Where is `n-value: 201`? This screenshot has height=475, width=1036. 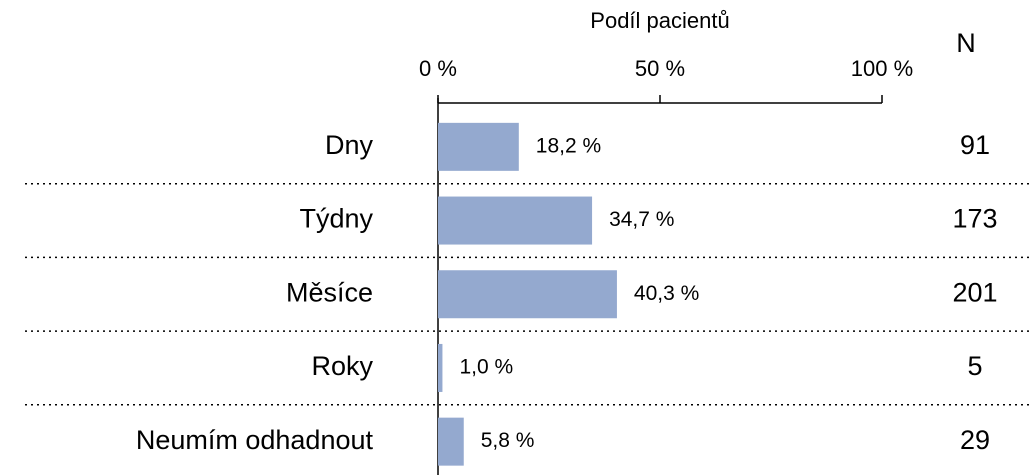
n-value: 201 is located at coordinates (974, 292).